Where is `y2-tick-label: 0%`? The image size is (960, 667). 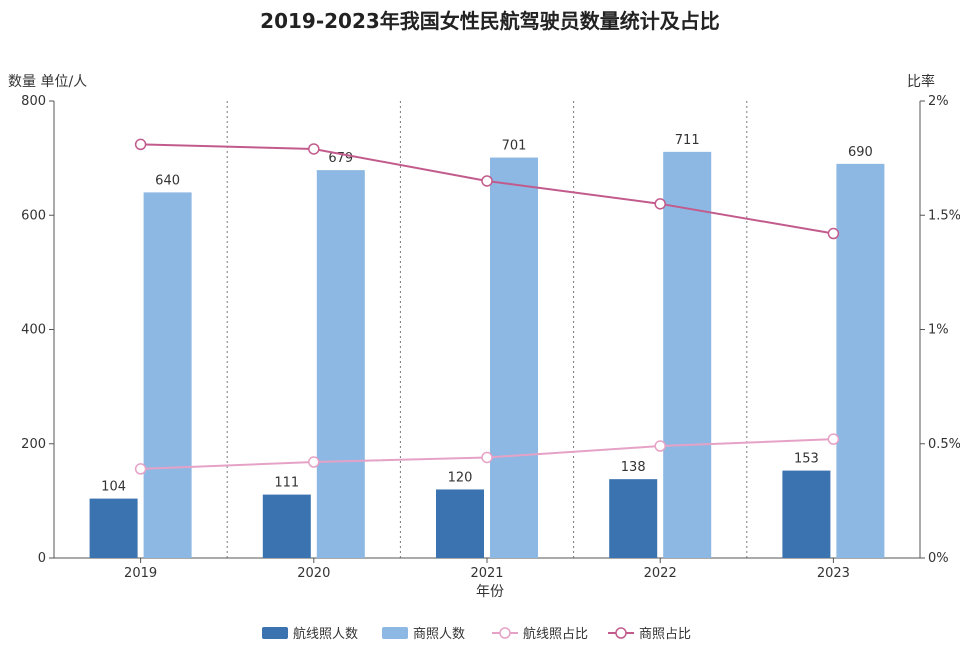 y2-tick-label: 0% is located at coordinates (938, 558).